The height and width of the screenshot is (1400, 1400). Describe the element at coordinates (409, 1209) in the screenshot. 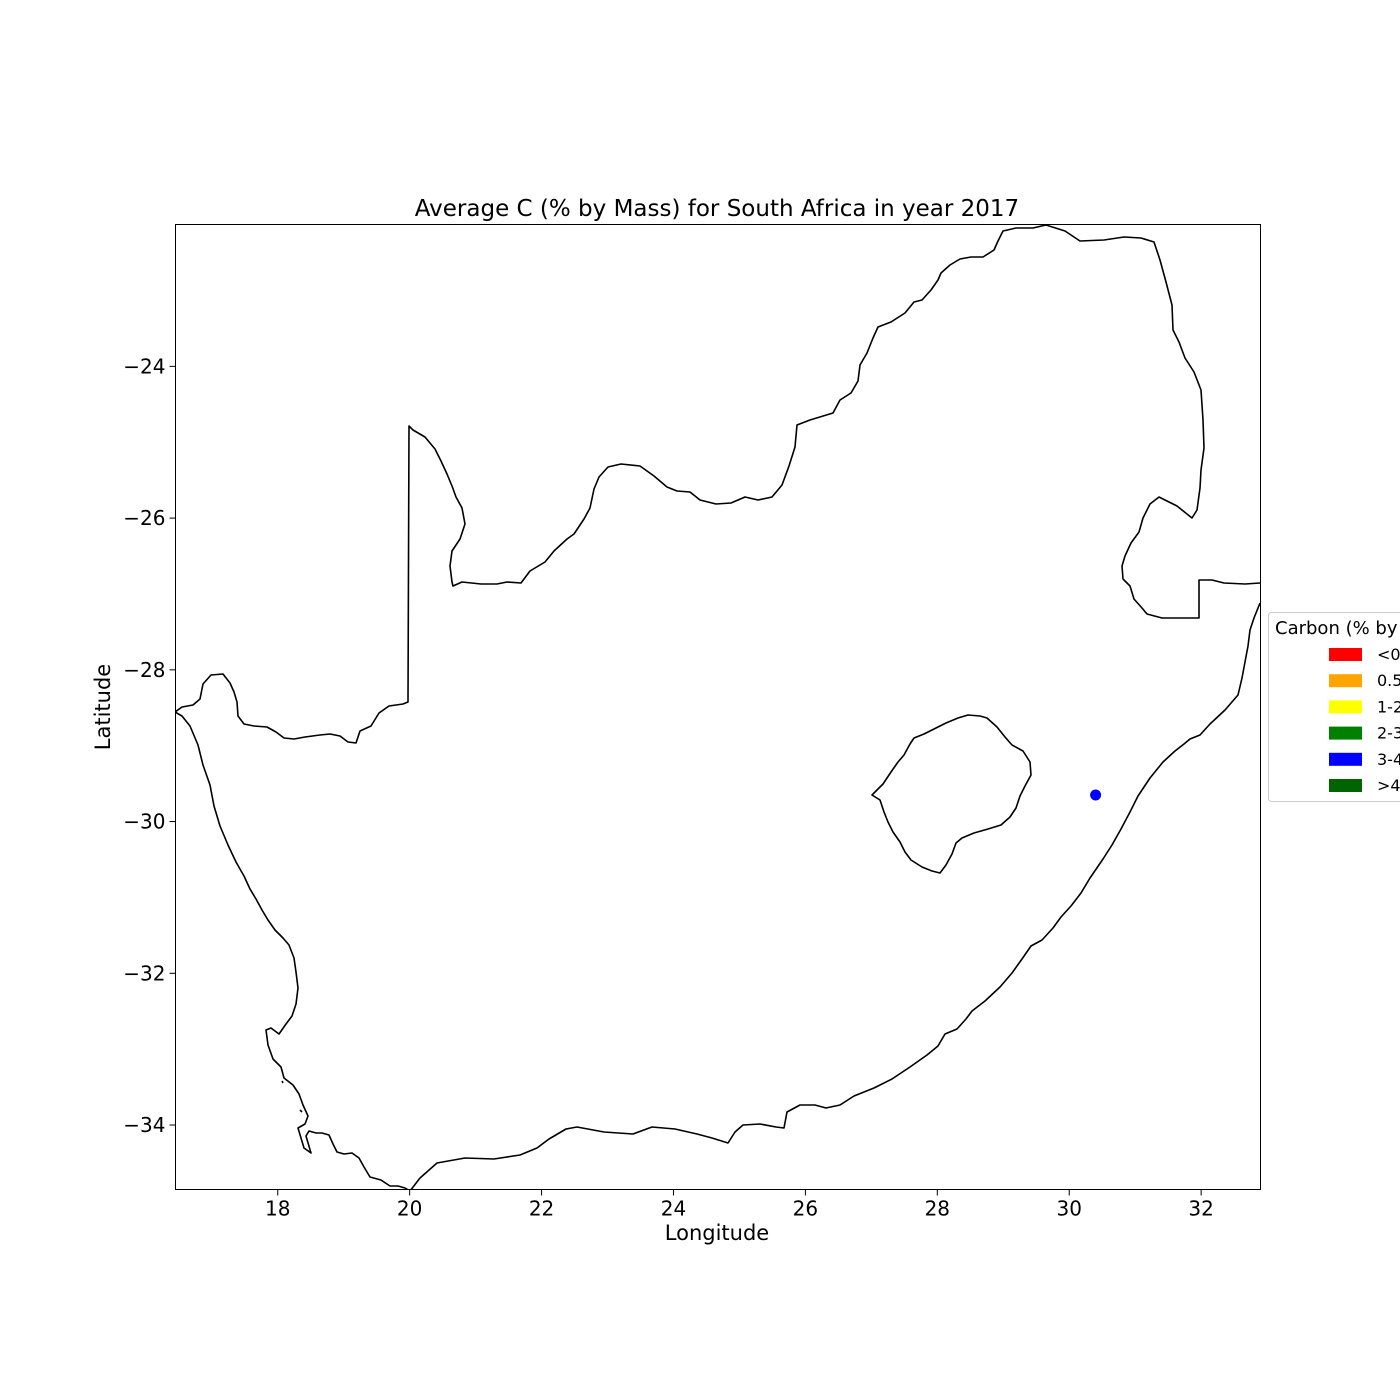

I see `x-tick-label: 20` at that location.